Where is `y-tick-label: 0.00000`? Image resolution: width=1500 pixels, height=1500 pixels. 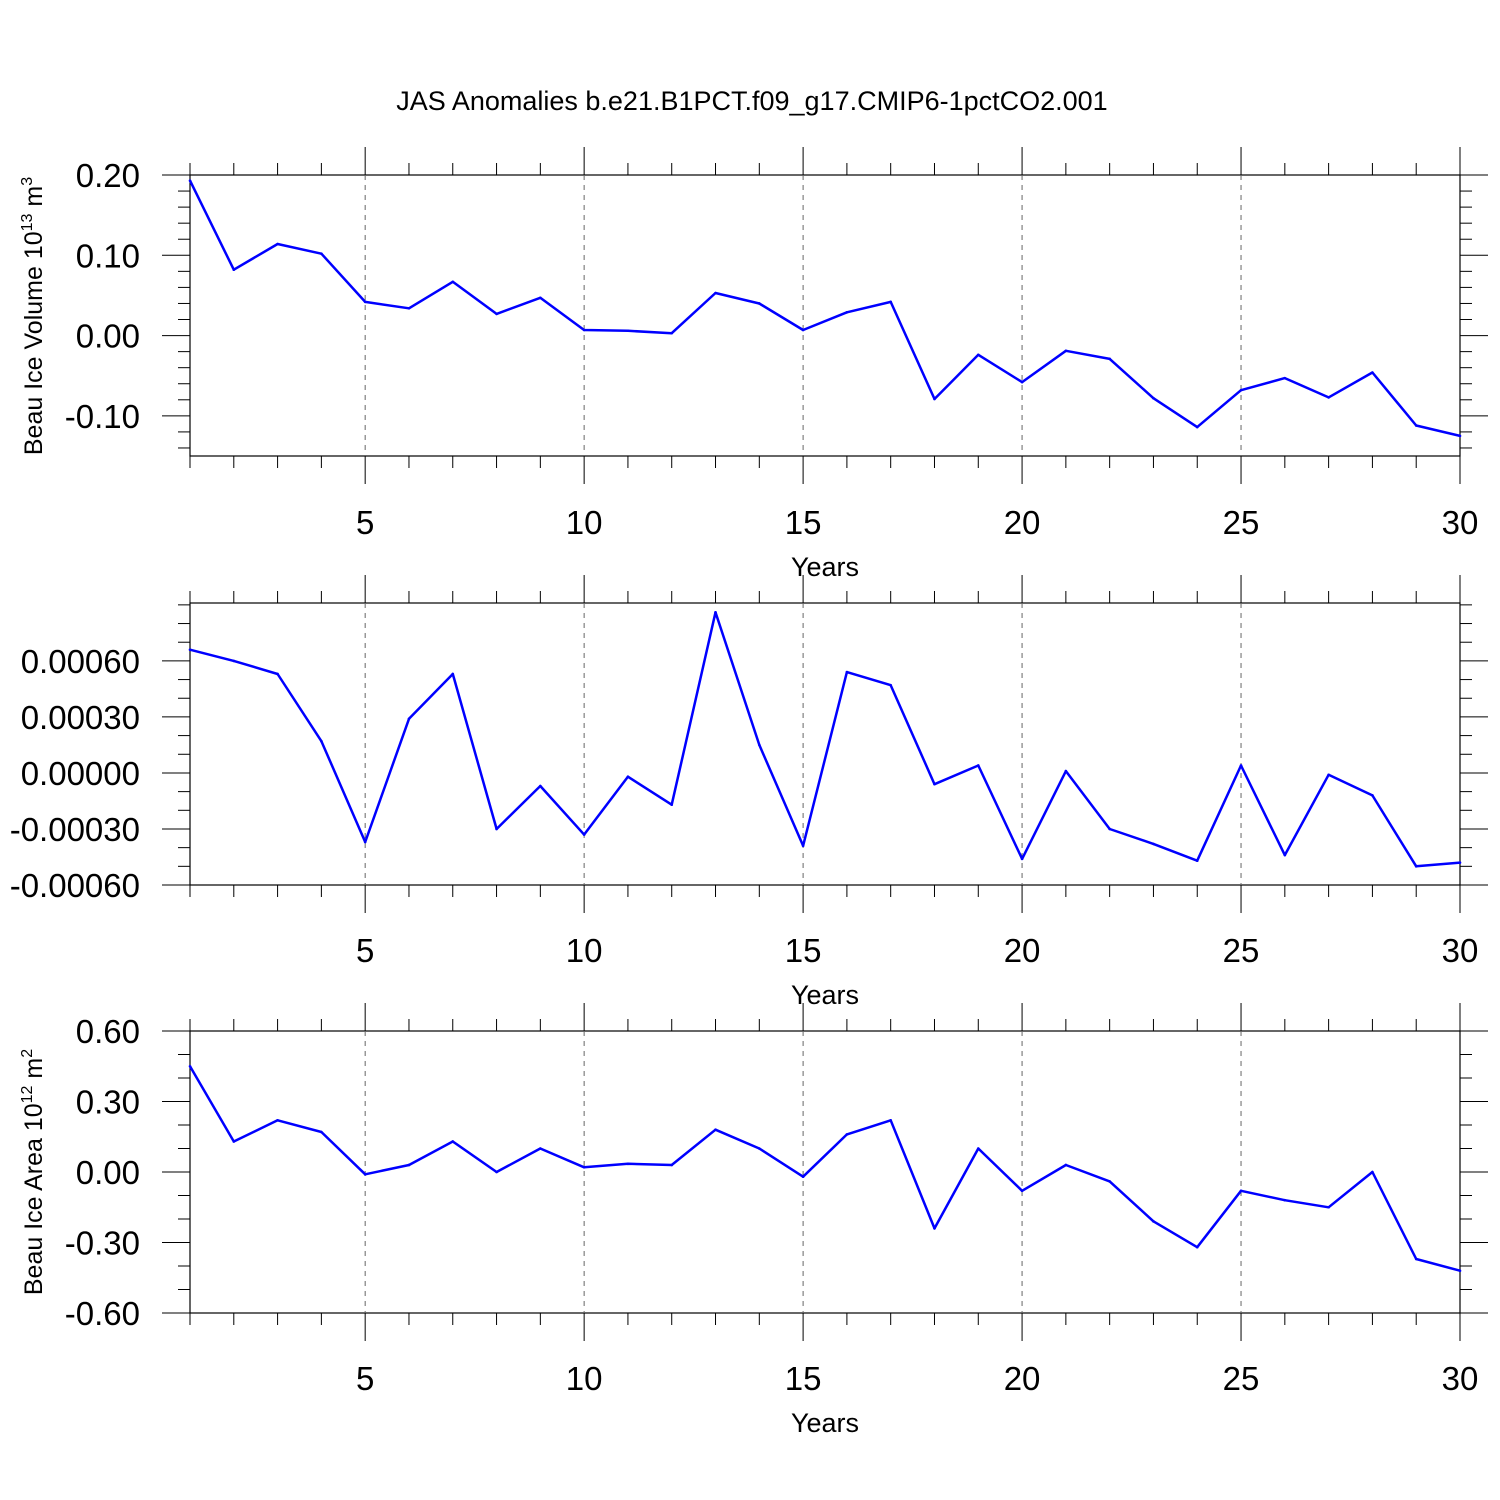 y-tick-label: 0.00000 is located at coordinates (80, 773).